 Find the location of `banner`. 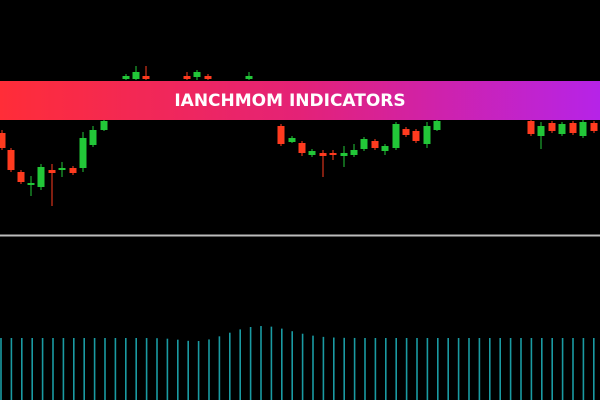

banner is located at coordinates (300, 100).